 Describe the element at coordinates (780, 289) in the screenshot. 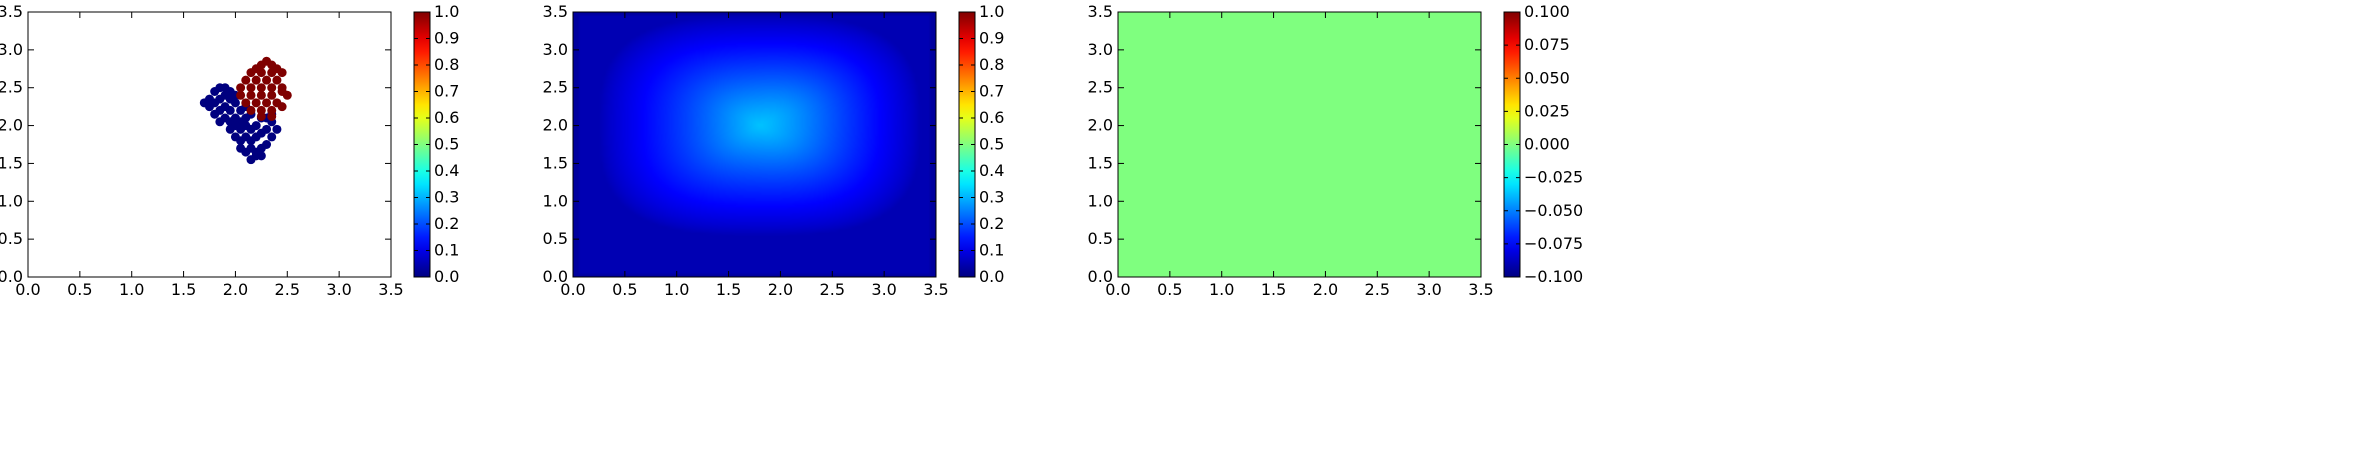

I see `x-tick-label: 2.0` at that location.